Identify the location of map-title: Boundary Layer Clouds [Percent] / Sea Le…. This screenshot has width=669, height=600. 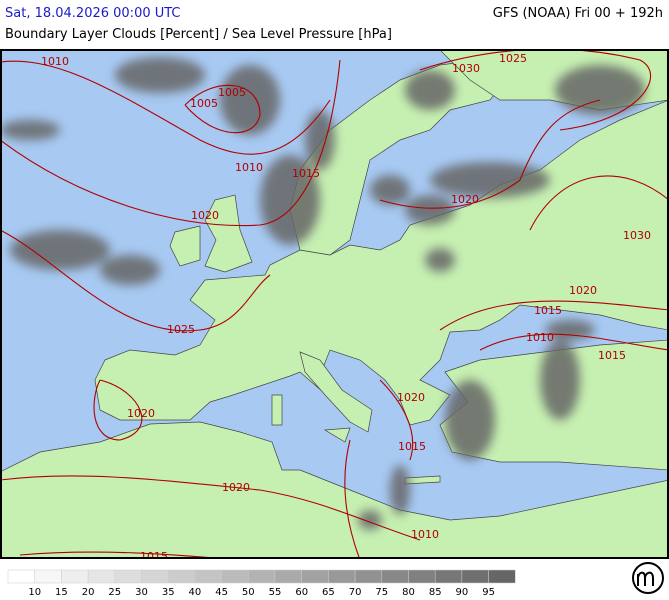
(198, 34).